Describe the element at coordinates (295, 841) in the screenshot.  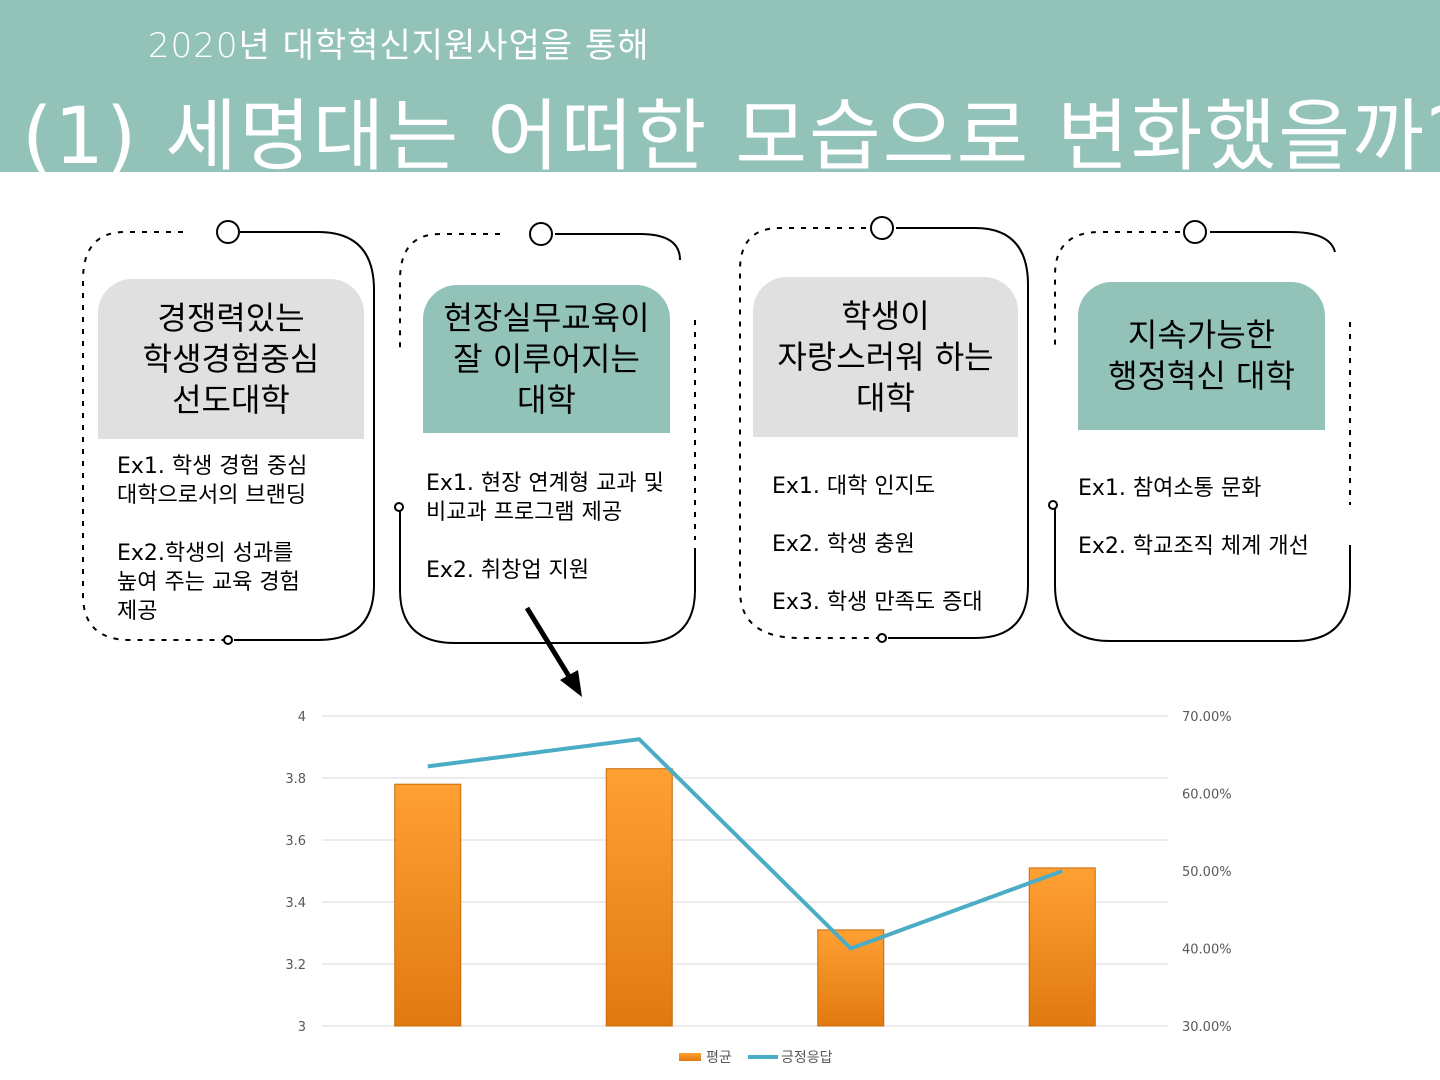
I see `left-tick-label: 3.6` at that location.